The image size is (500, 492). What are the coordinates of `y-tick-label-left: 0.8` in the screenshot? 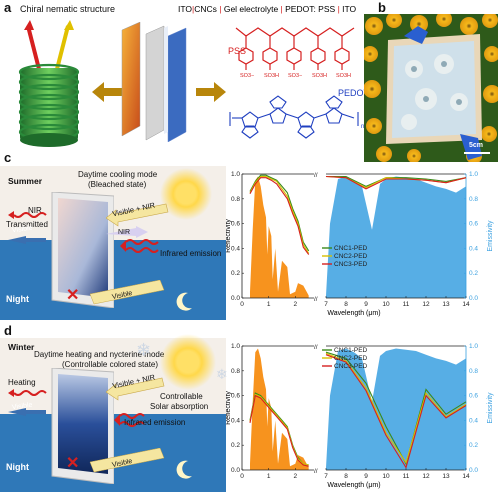 It's located at (235, 199).